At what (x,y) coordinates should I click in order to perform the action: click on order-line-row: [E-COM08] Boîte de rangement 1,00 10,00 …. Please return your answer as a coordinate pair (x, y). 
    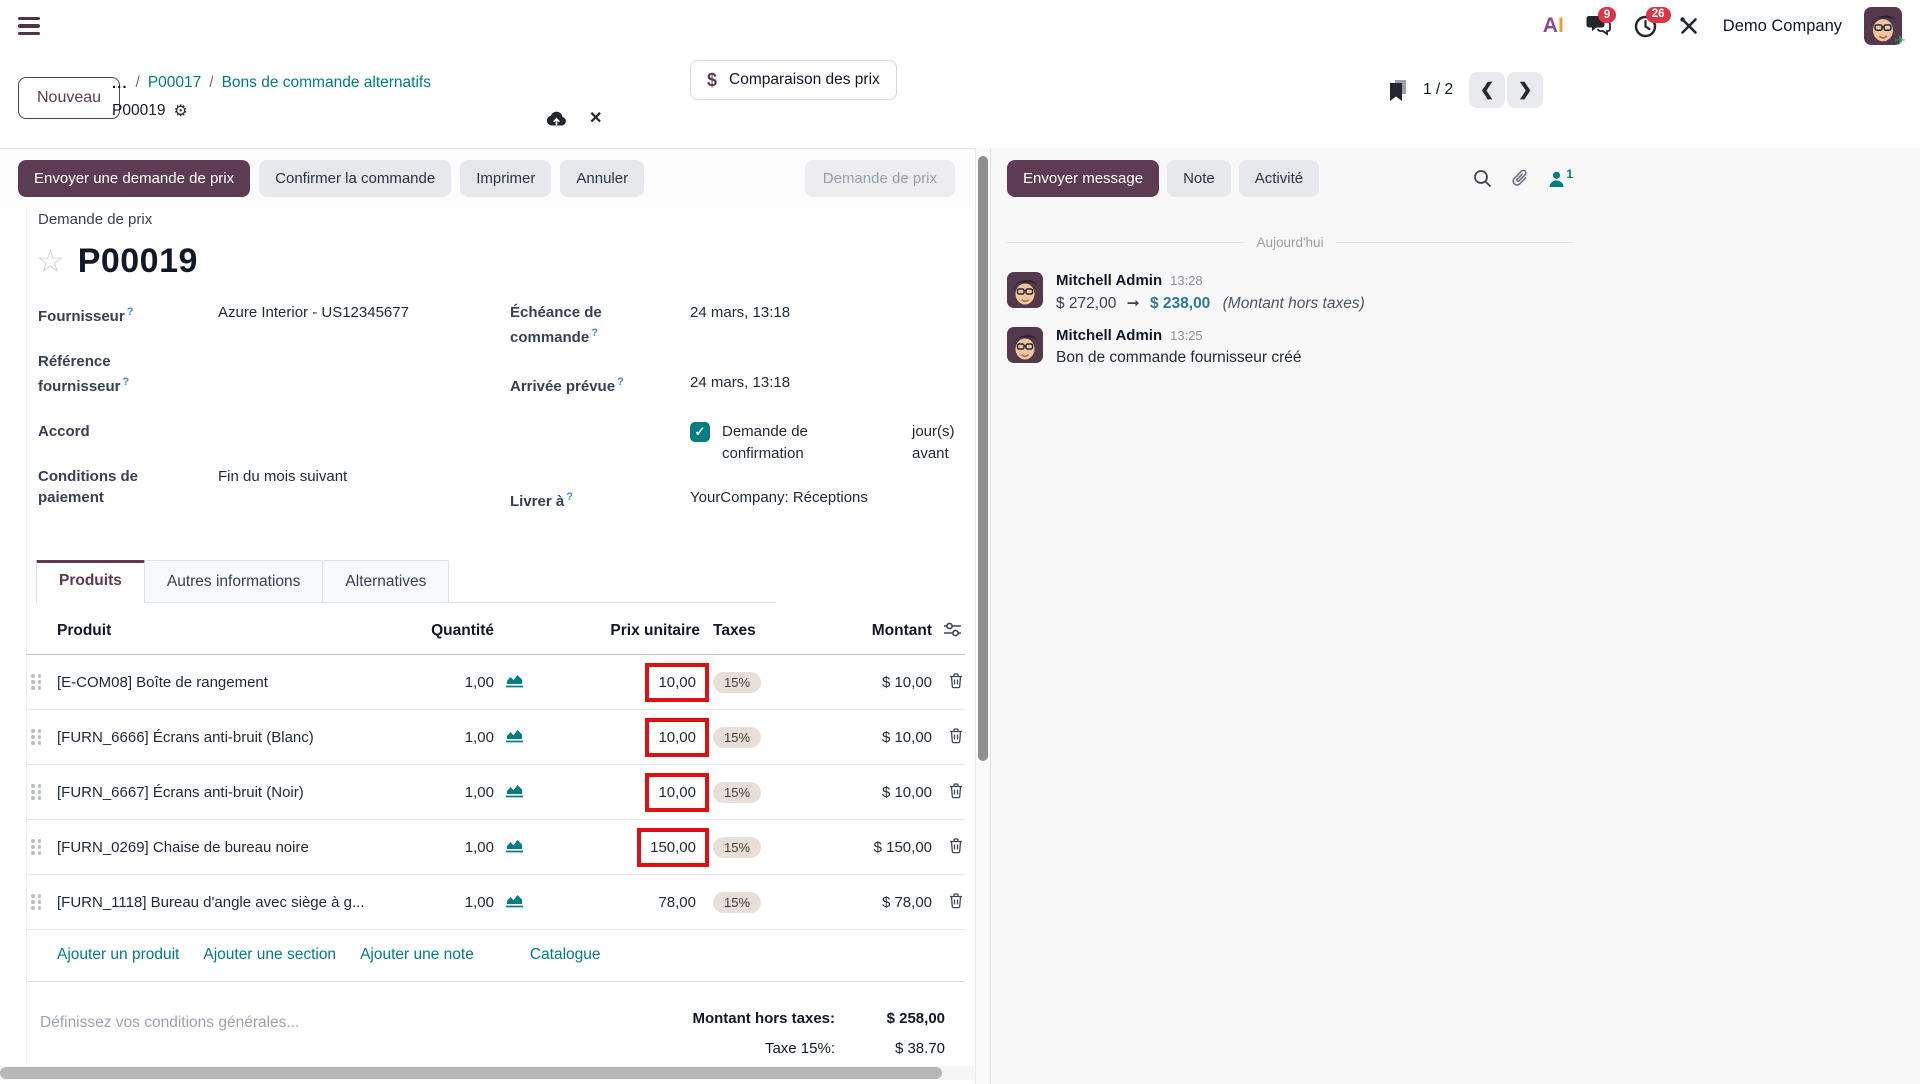
    Looking at the image, I should click on (495, 682).